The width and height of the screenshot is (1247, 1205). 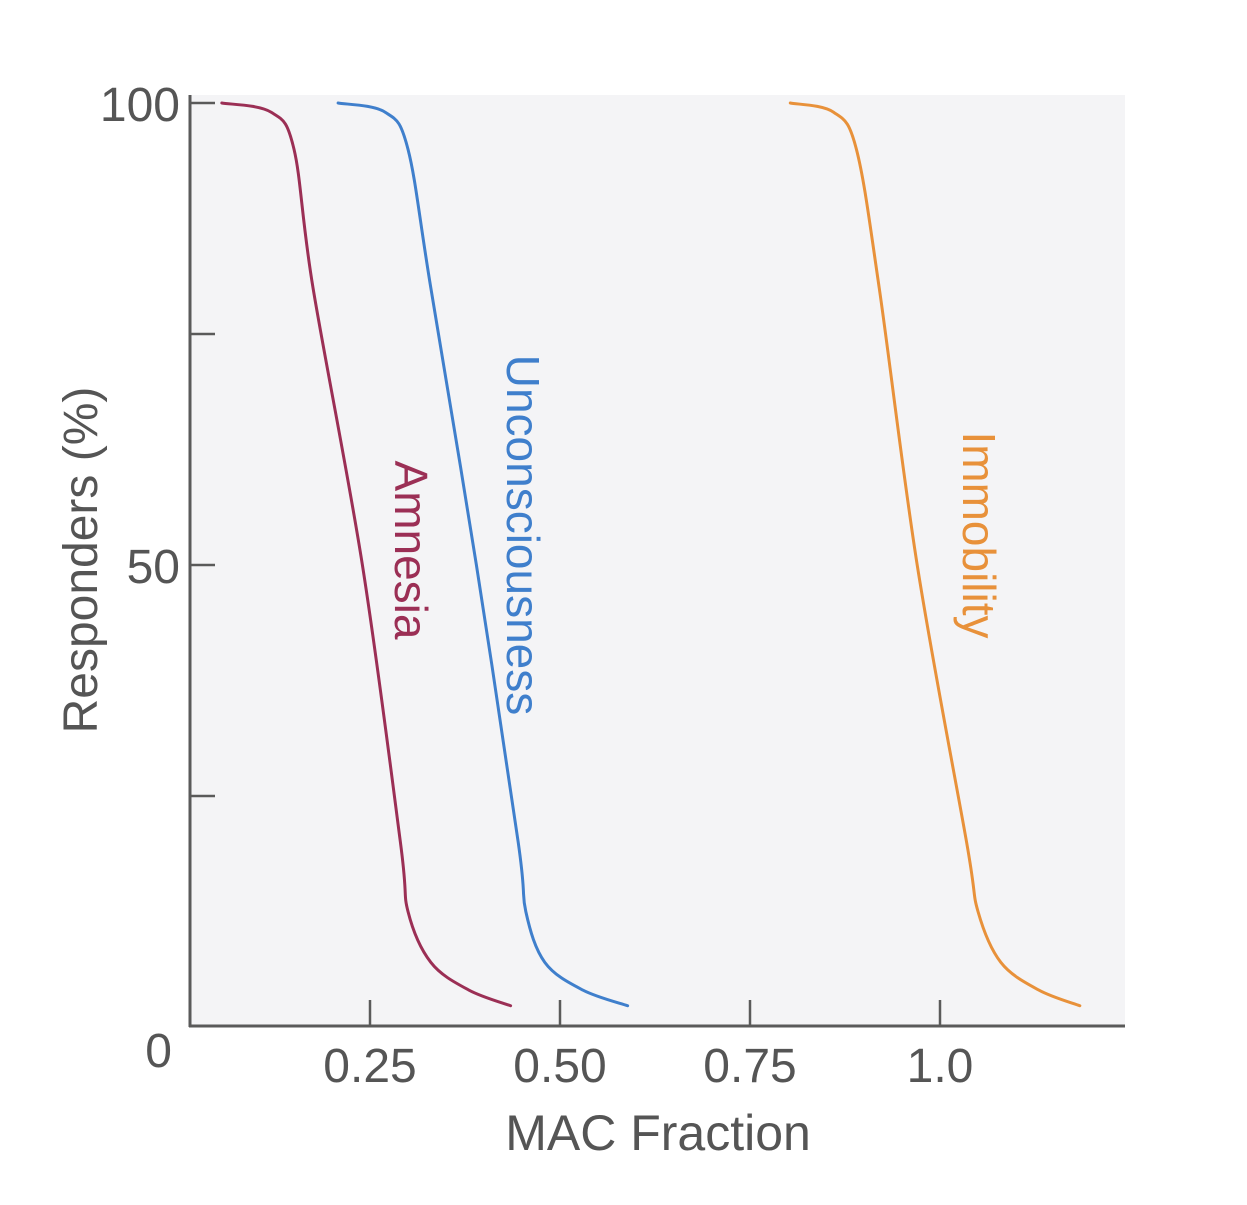 I want to click on series-label: Amnesia, so click(x=411, y=550).